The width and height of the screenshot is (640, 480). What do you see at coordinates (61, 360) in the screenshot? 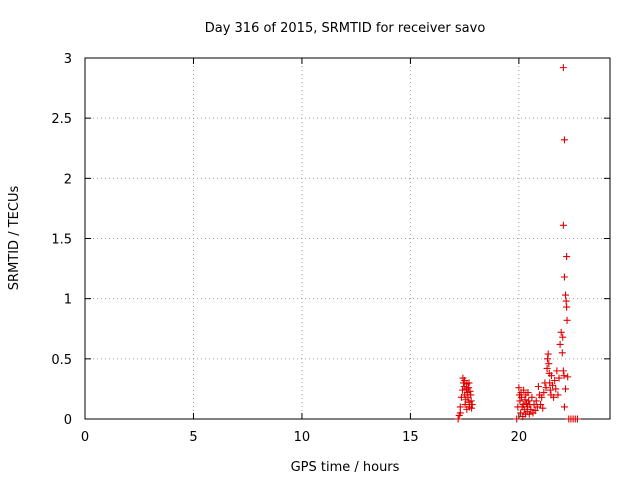
I see `y-tick-label: 0.5` at bounding box center [61, 360].